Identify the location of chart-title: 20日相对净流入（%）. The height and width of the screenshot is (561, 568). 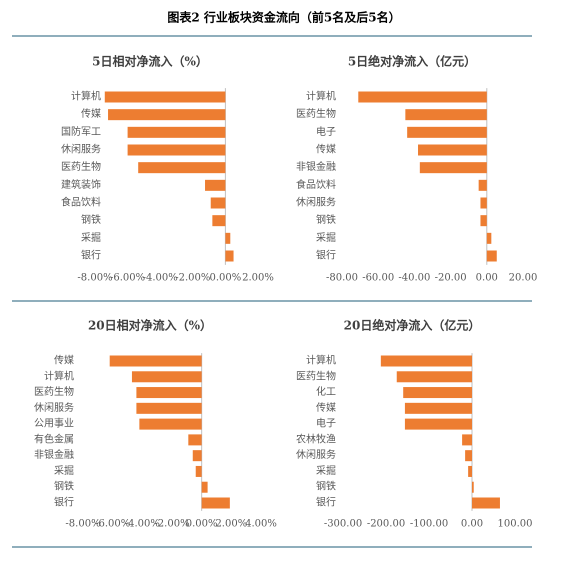
(150, 325).